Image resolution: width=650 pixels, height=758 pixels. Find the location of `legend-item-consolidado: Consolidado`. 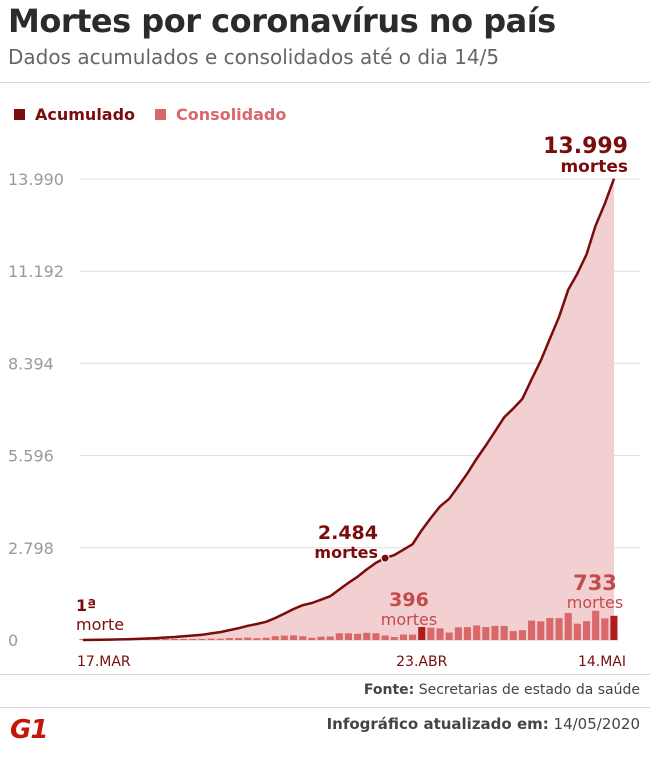

legend-item-consolidado: Consolidado is located at coordinates (220, 114).